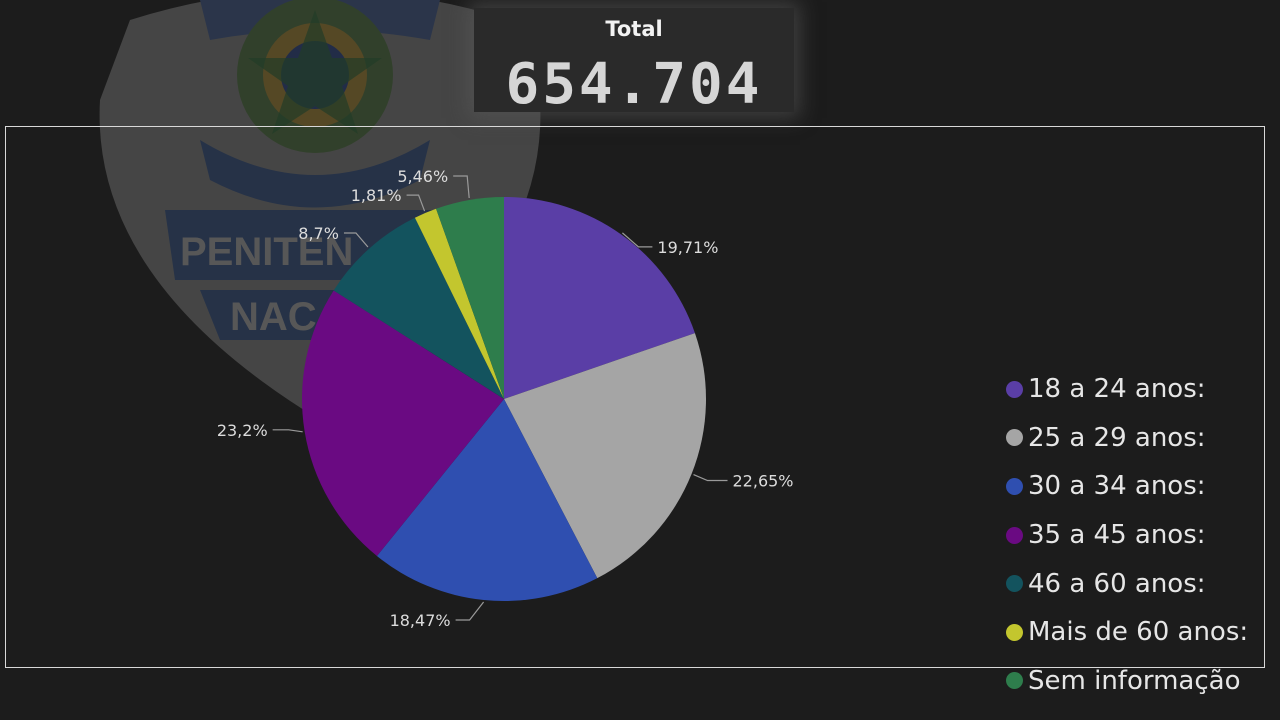 This screenshot has width=1280, height=720. What do you see at coordinates (273, 317) in the screenshot?
I see `badge-text-line-2: NAC` at bounding box center [273, 317].